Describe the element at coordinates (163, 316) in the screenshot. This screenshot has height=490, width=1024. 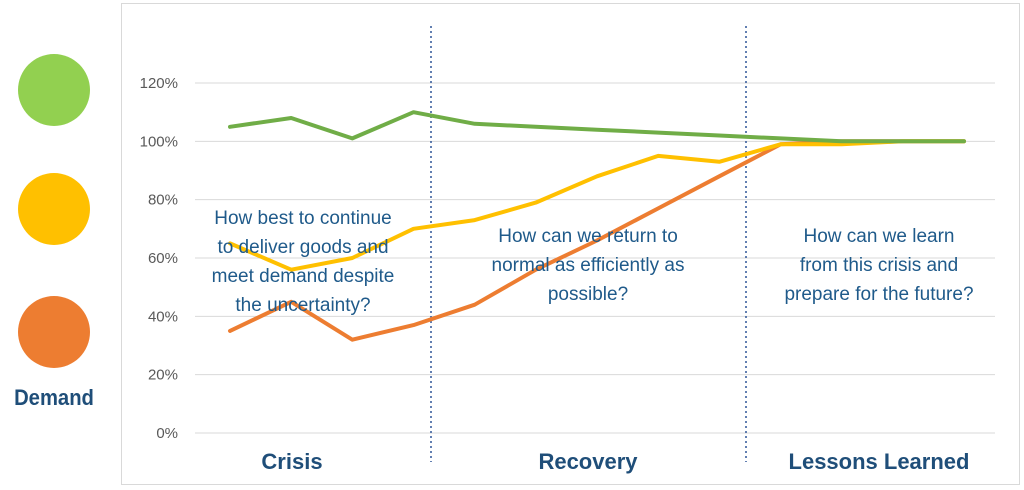
I see `y-tick-label: 40%` at that location.